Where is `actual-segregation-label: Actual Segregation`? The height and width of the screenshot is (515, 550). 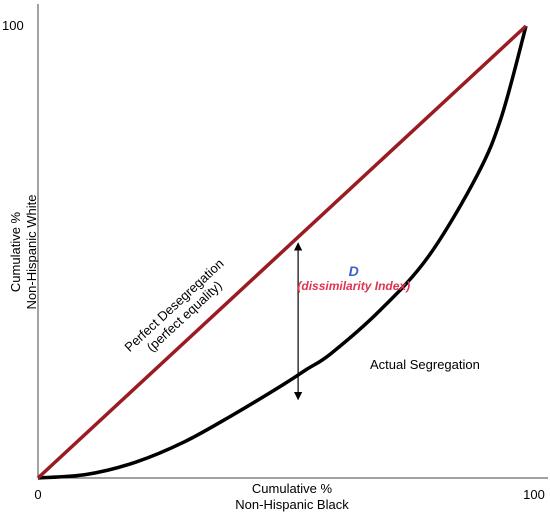
actual-segregation-label: Actual Segregation is located at coordinates (425, 364).